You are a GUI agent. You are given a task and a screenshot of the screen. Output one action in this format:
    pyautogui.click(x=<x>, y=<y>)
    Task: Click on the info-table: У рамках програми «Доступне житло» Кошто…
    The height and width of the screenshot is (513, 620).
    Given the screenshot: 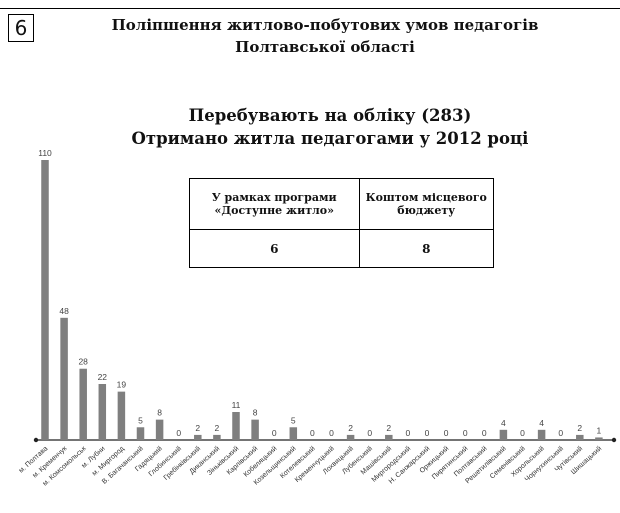 What is the action you would take?
    pyautogui.click(x=341, y=223)
    